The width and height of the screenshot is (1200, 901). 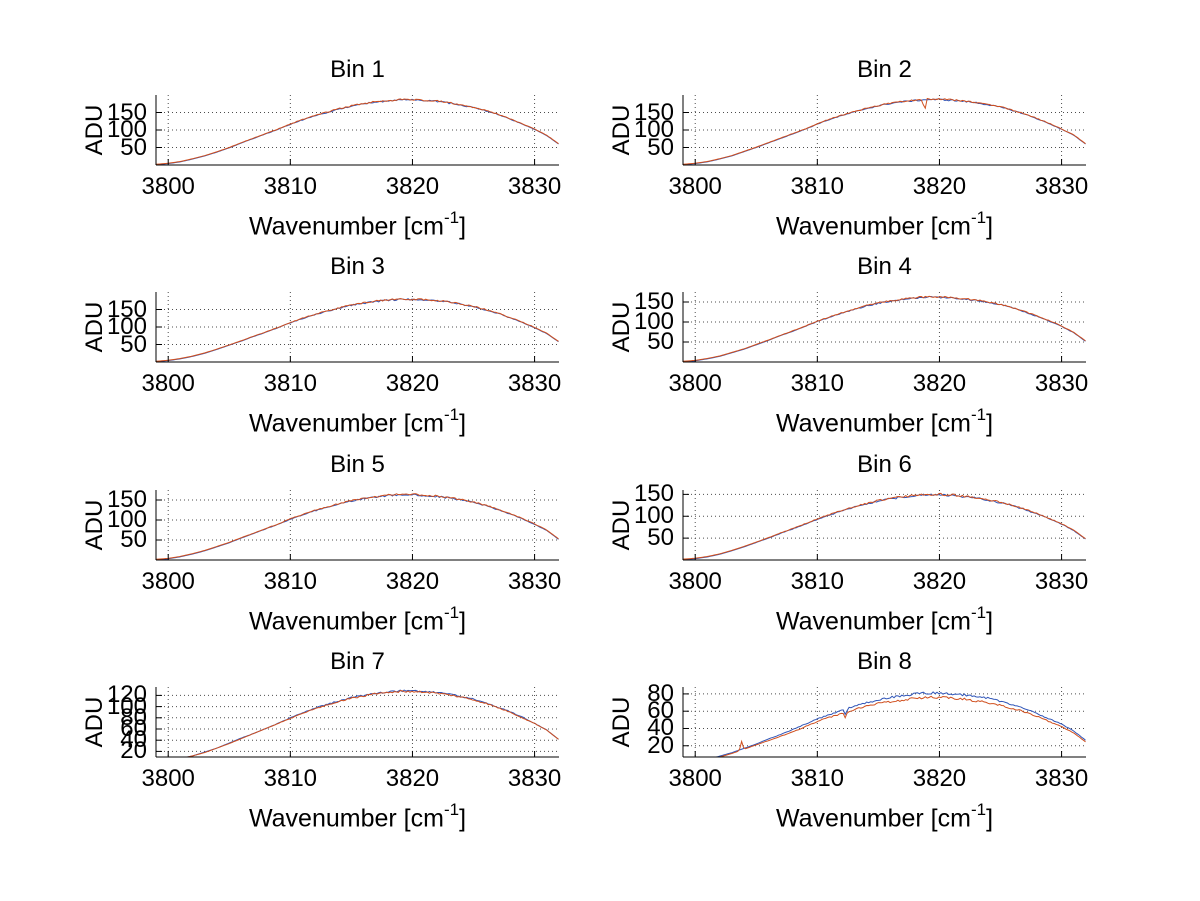 I want to click on y-tick-label: 80, so click(x=133, y=717).